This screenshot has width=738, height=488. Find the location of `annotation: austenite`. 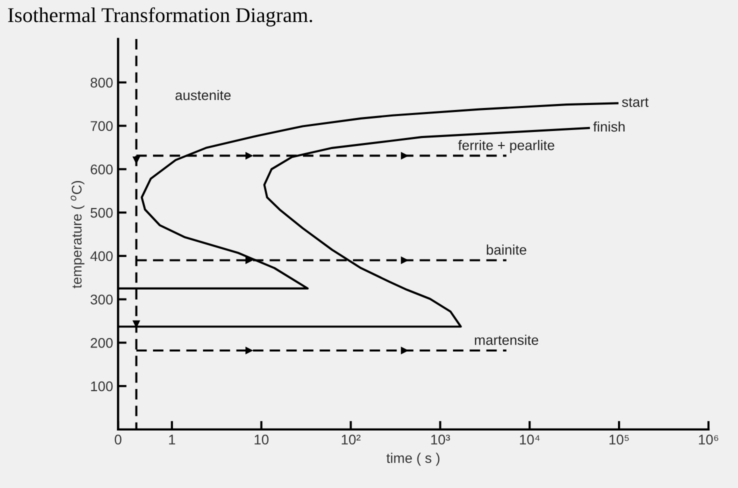

annotation: austenite is located at coordinates (203, 95).